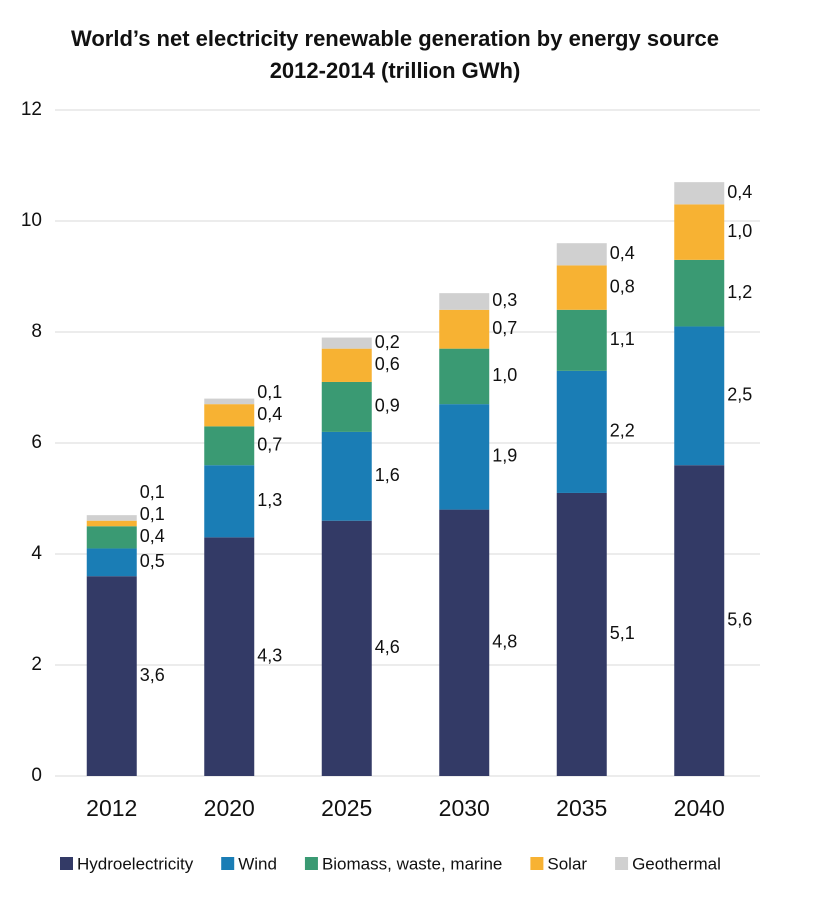  I want to click on value-label: 0,2, so click(387, 342).